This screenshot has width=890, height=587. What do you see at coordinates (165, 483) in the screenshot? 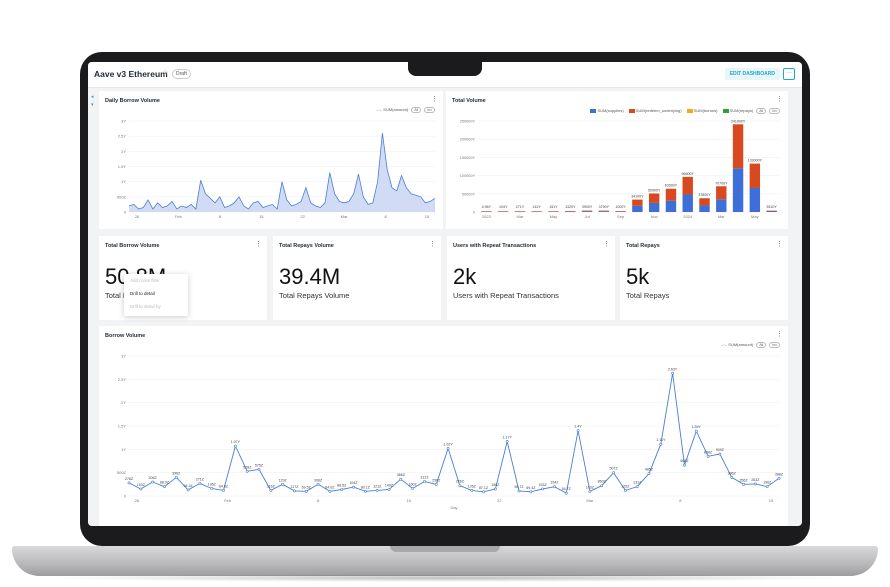
I see `data-label: 88.9Z` at bounding box center [165, 483].